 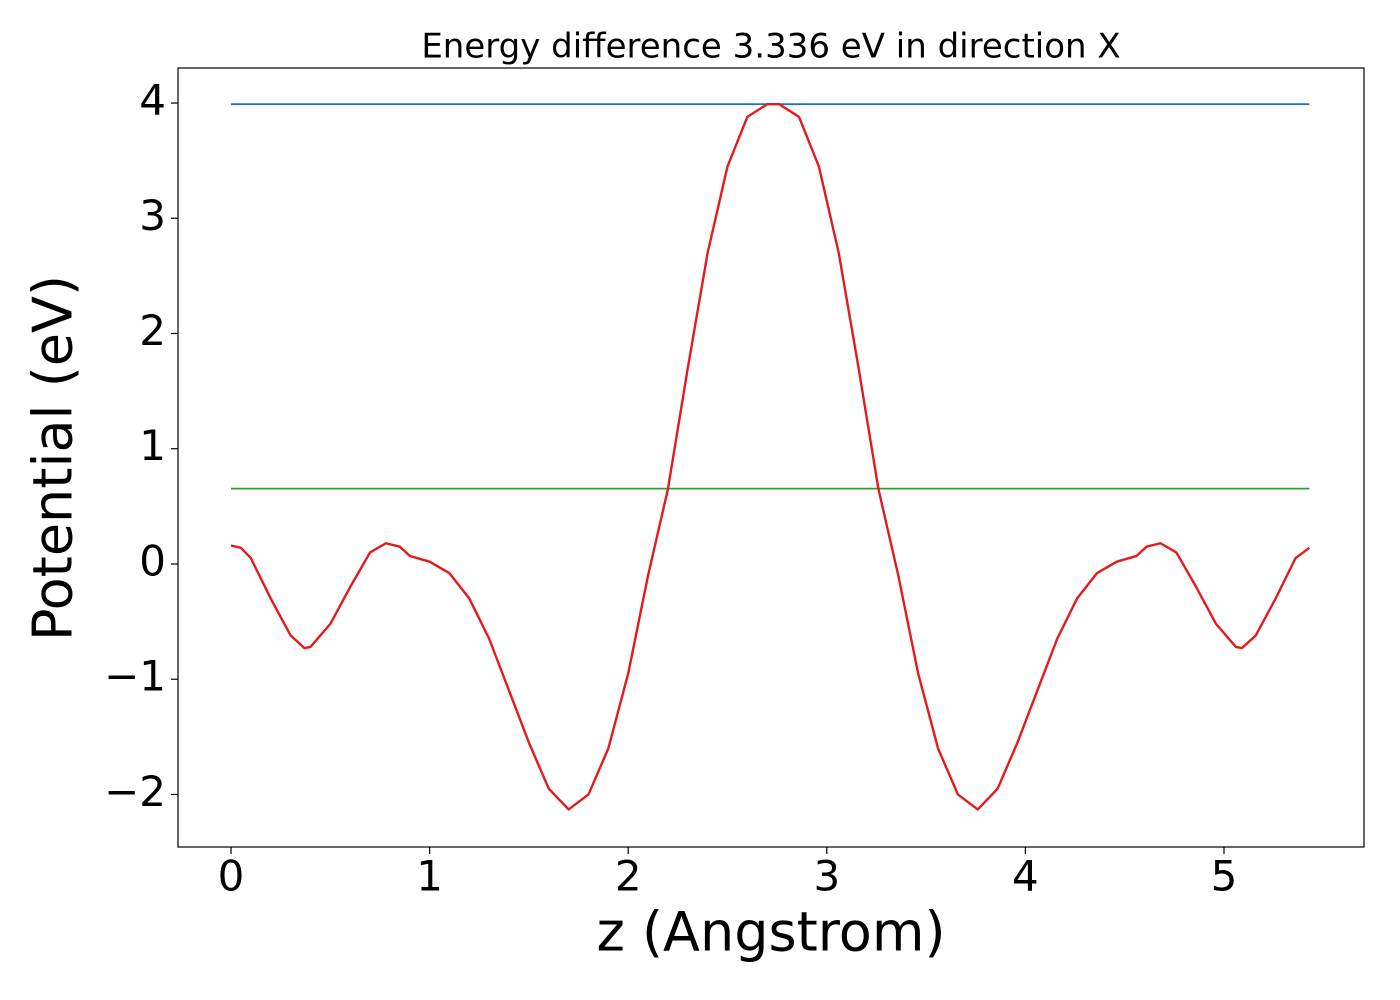 What do you see at coordinates (152, 560) in the screenshot?
I see `y-tick-label: 0` at bounding box center [152, 560].